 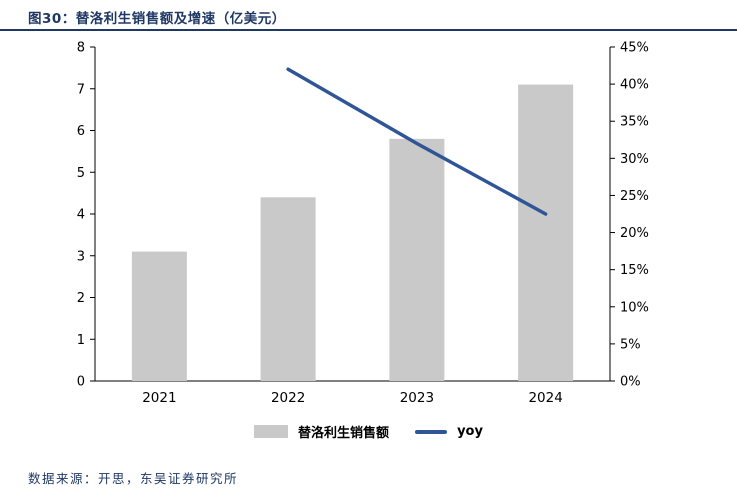 I want to click on bar-swatch-icon, so click(x=271, y=431).